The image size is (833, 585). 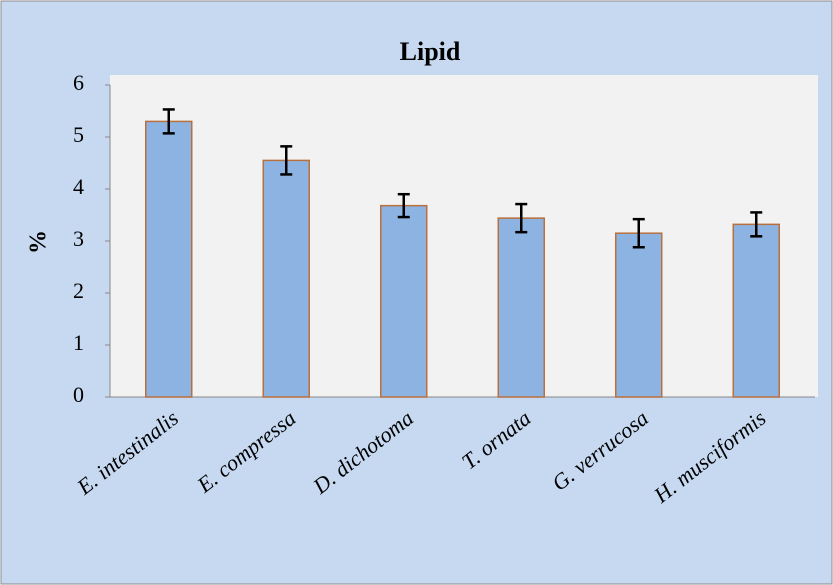 I want to click on y-tick-label: 4, so click(x=78, y=186).